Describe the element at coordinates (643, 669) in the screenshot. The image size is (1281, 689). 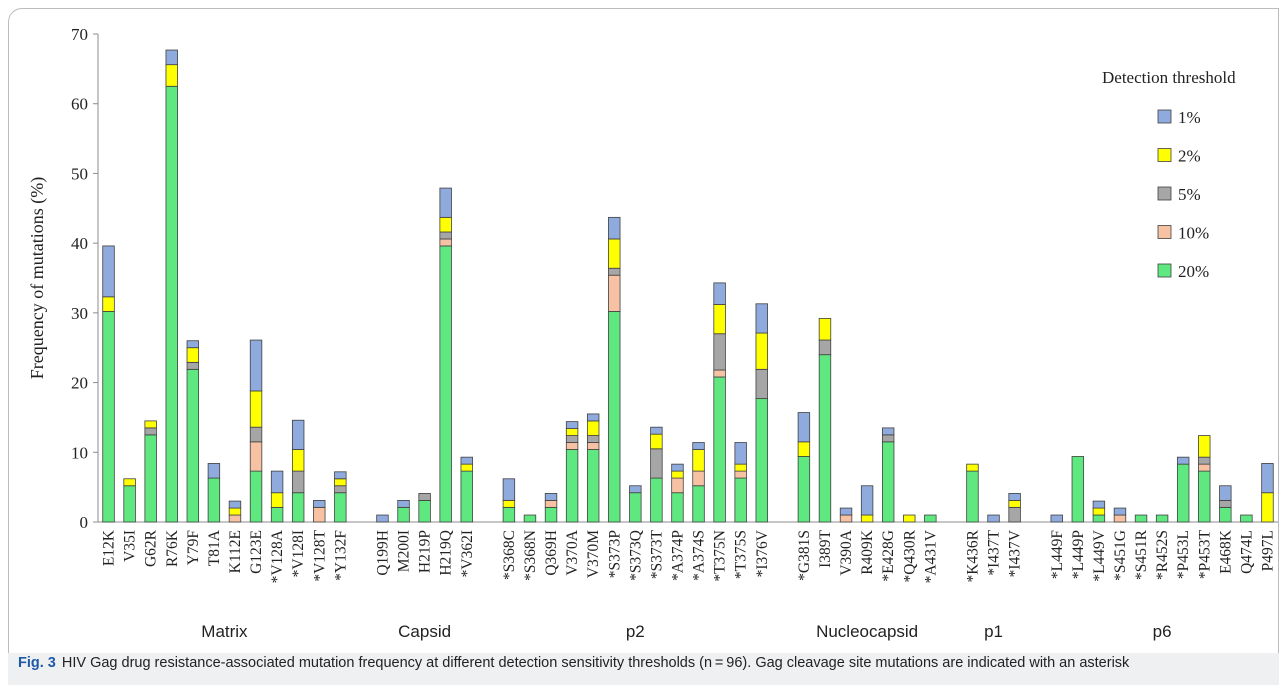
I see `caption-background` at that location.